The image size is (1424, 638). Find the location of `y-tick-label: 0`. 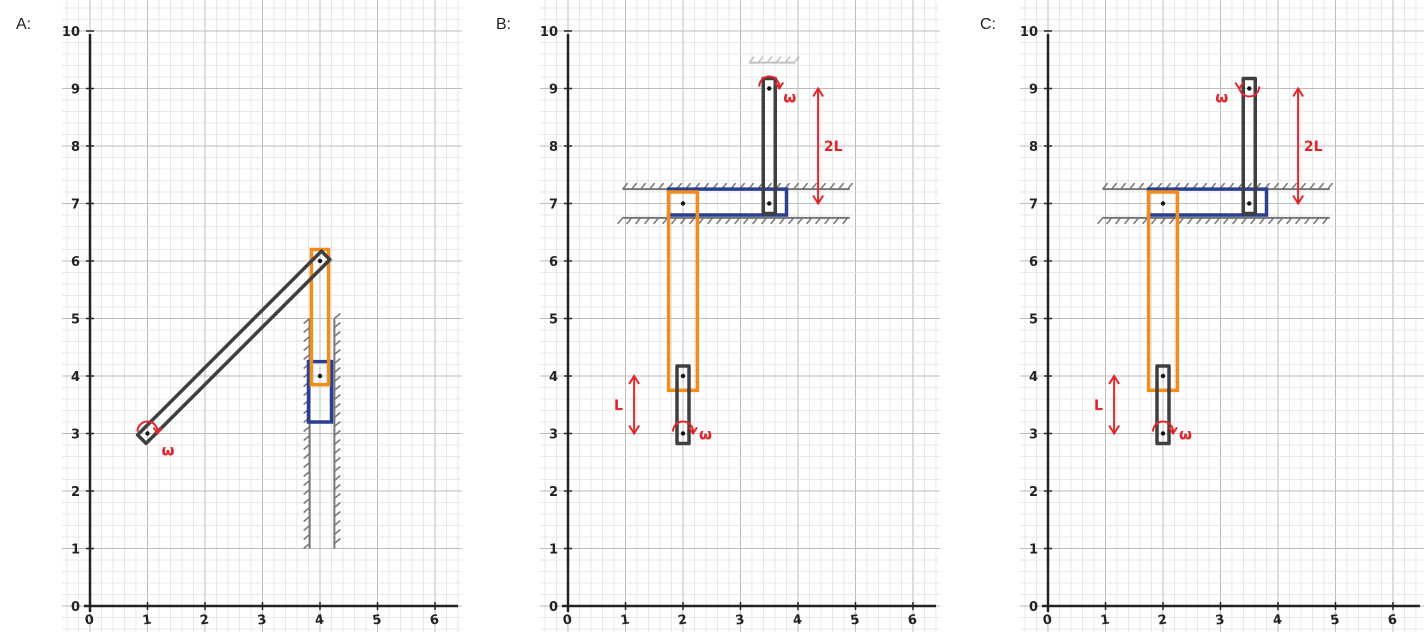

y-tick-label: 0 is located at coordinates (1033, 607).